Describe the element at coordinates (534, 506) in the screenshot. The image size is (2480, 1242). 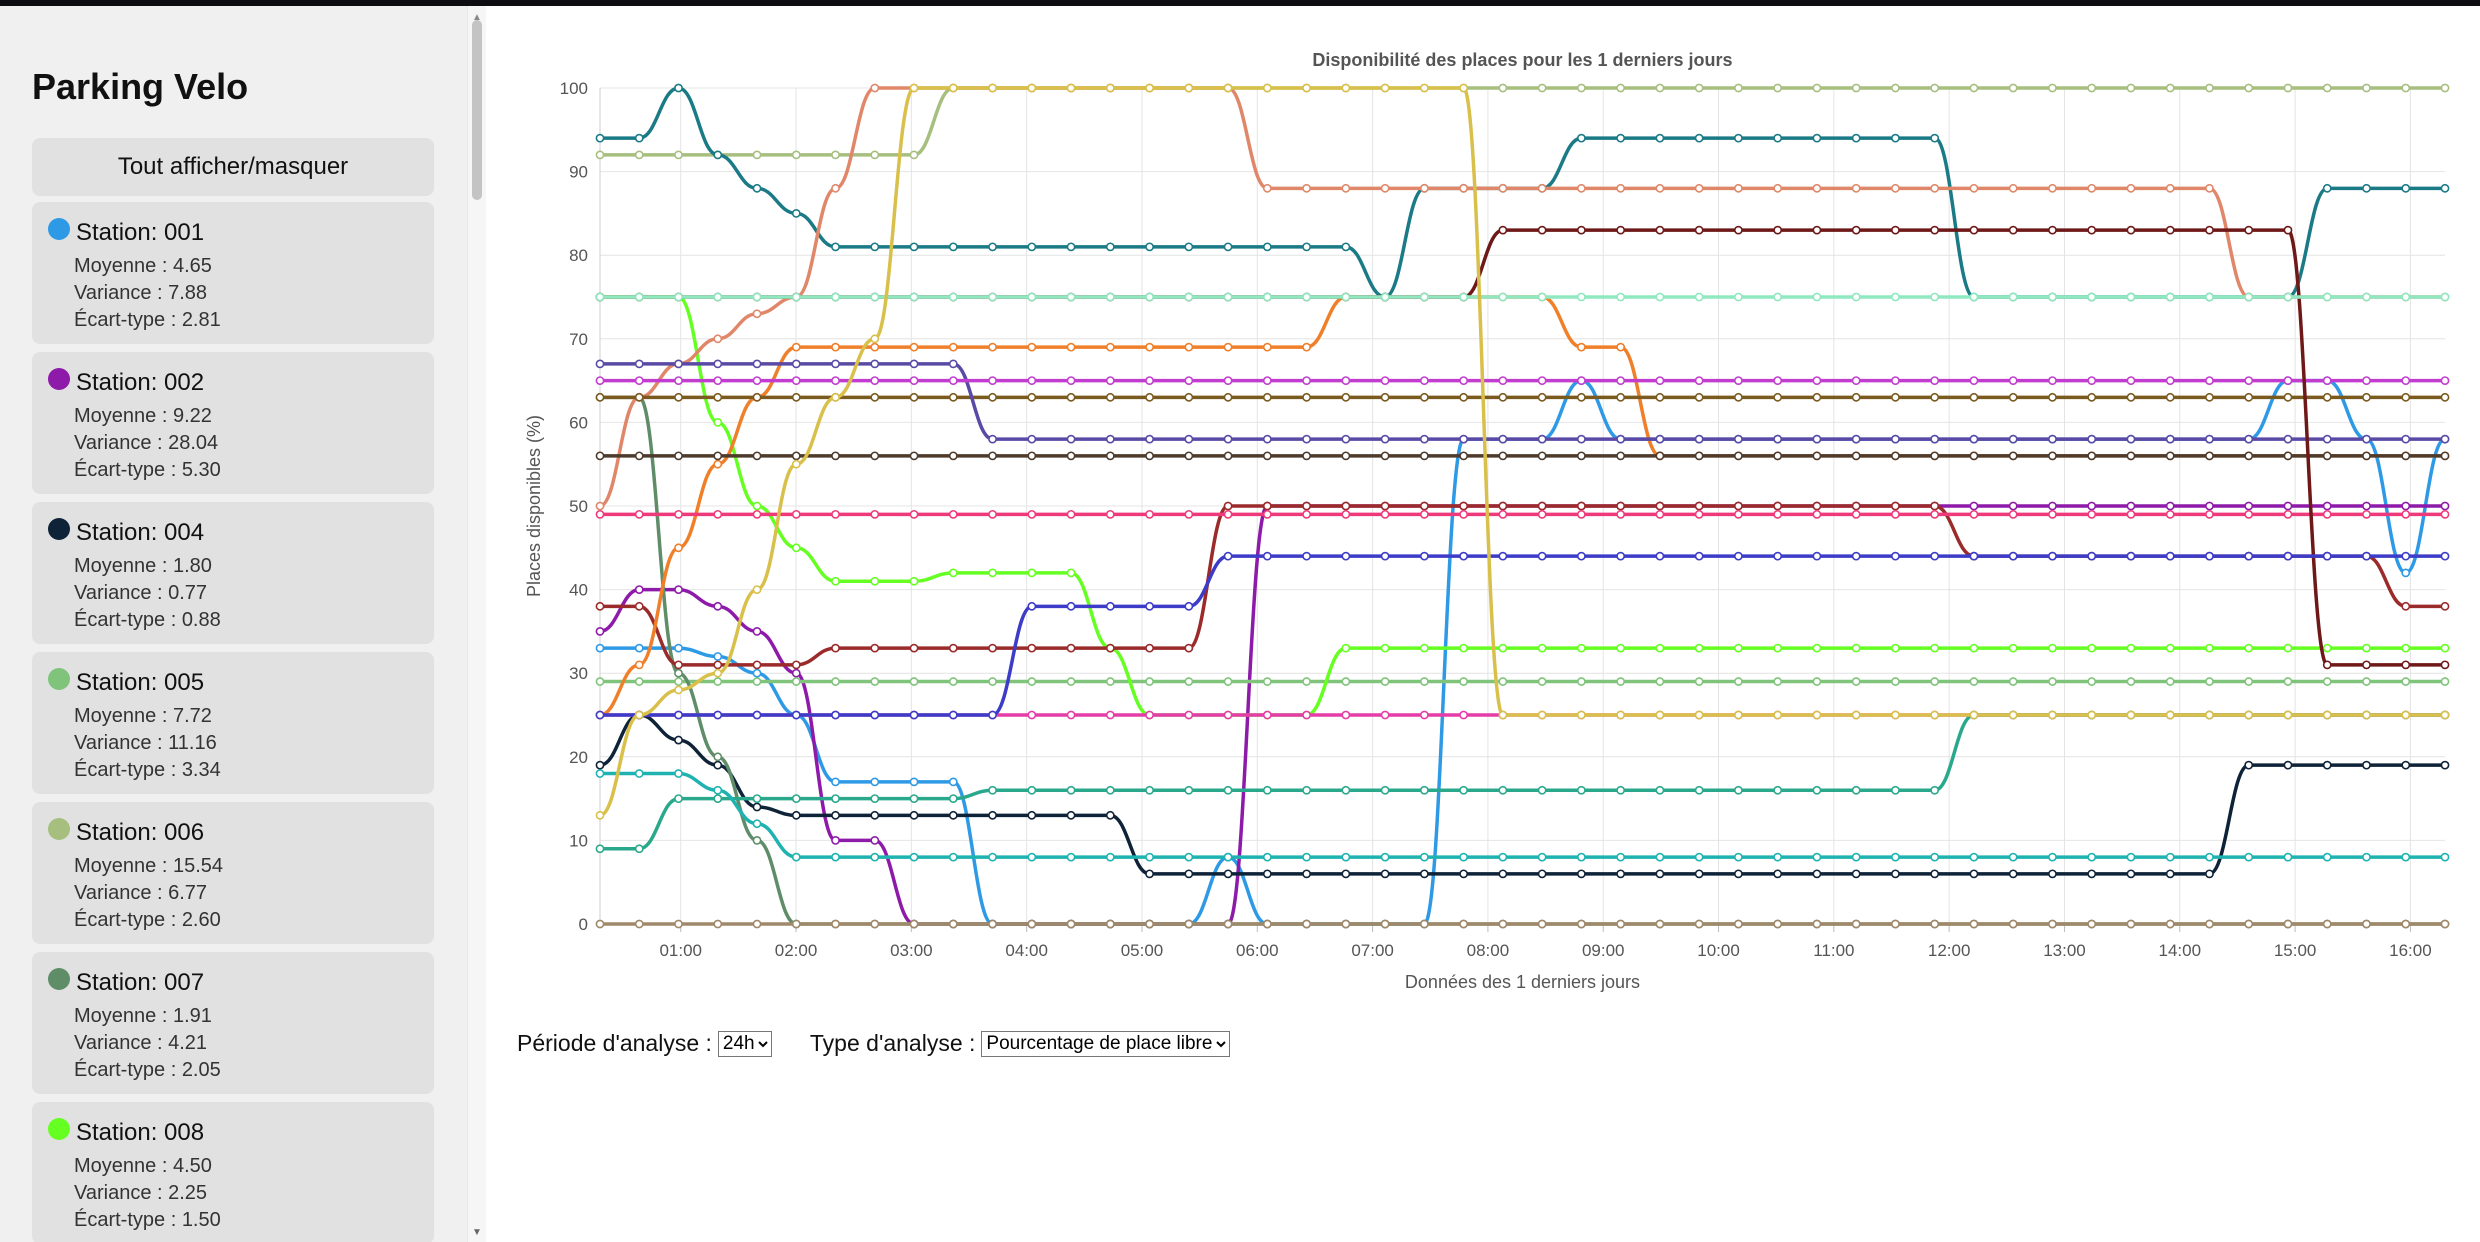
I see `y-axis-label: Places disponibles (%)` at that location.